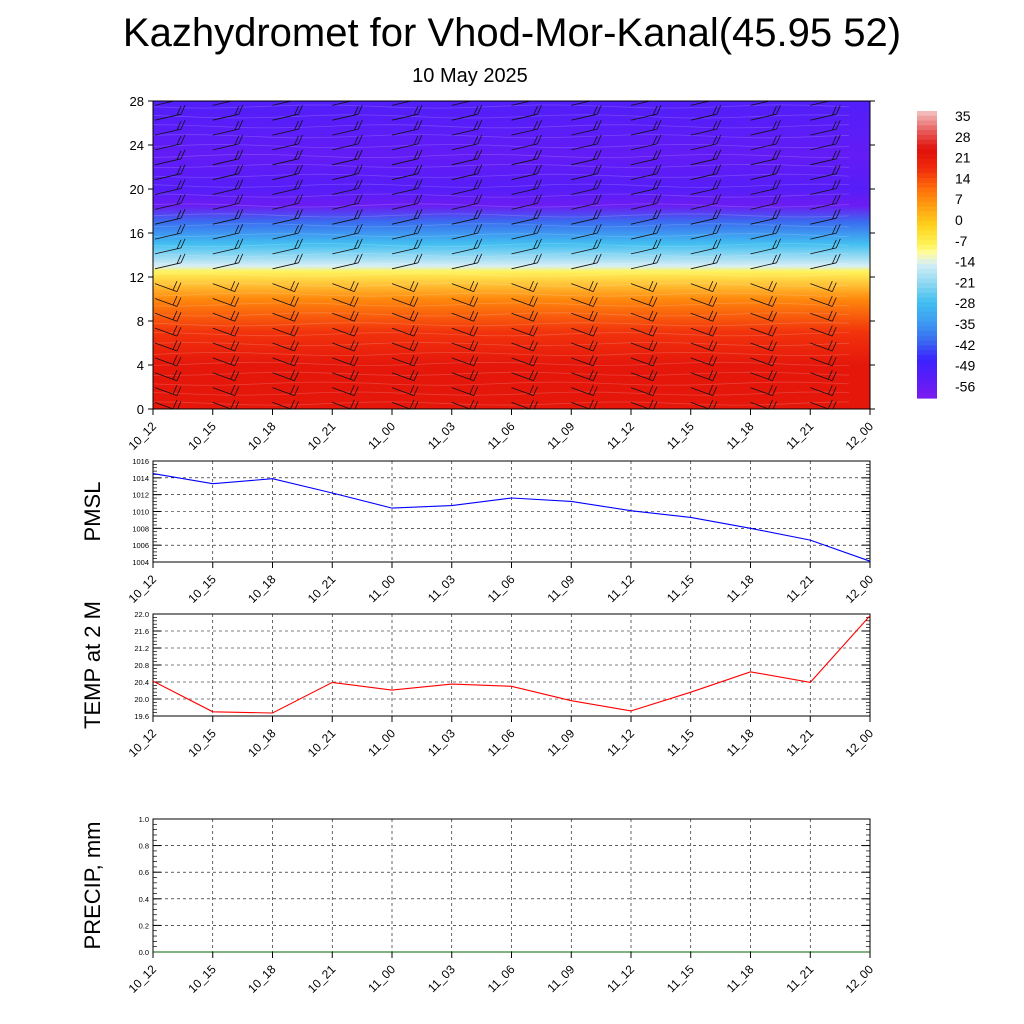 This screenshot has width=1024, height=1024. Describe the element at coordinates (381, 742) in the screenshot. I see `x-tick-label: 11_00` at that location.